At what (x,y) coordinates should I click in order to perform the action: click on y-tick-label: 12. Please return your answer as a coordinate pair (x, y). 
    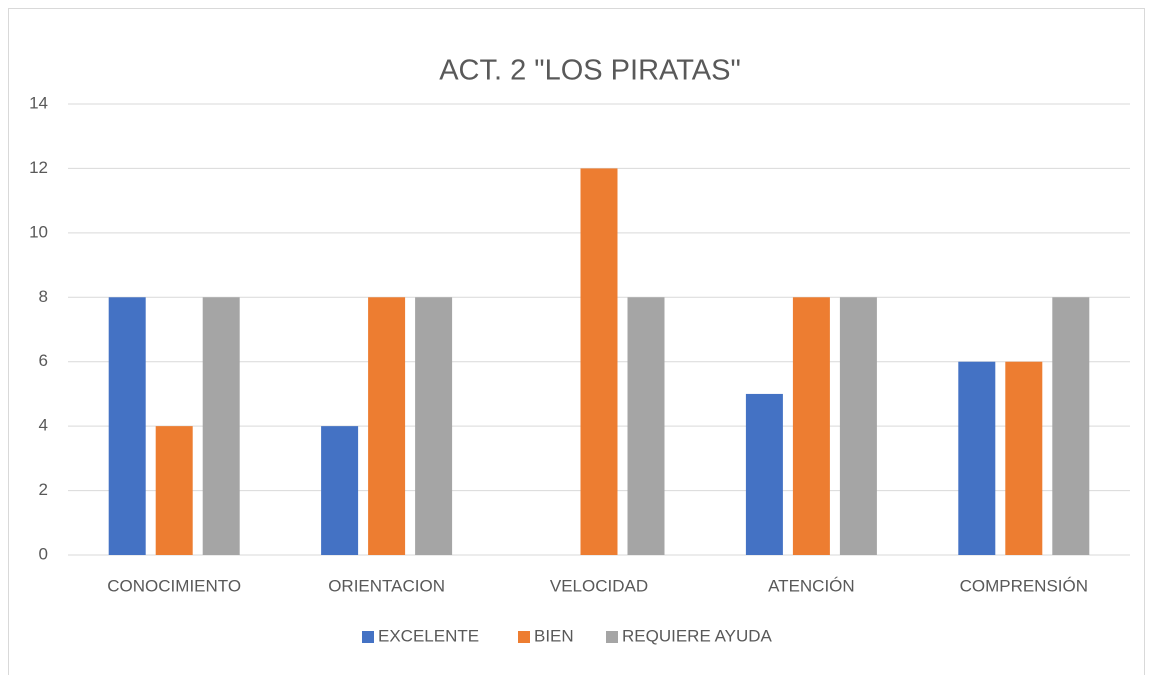
    Looking at the image, I should click on (38, 167).